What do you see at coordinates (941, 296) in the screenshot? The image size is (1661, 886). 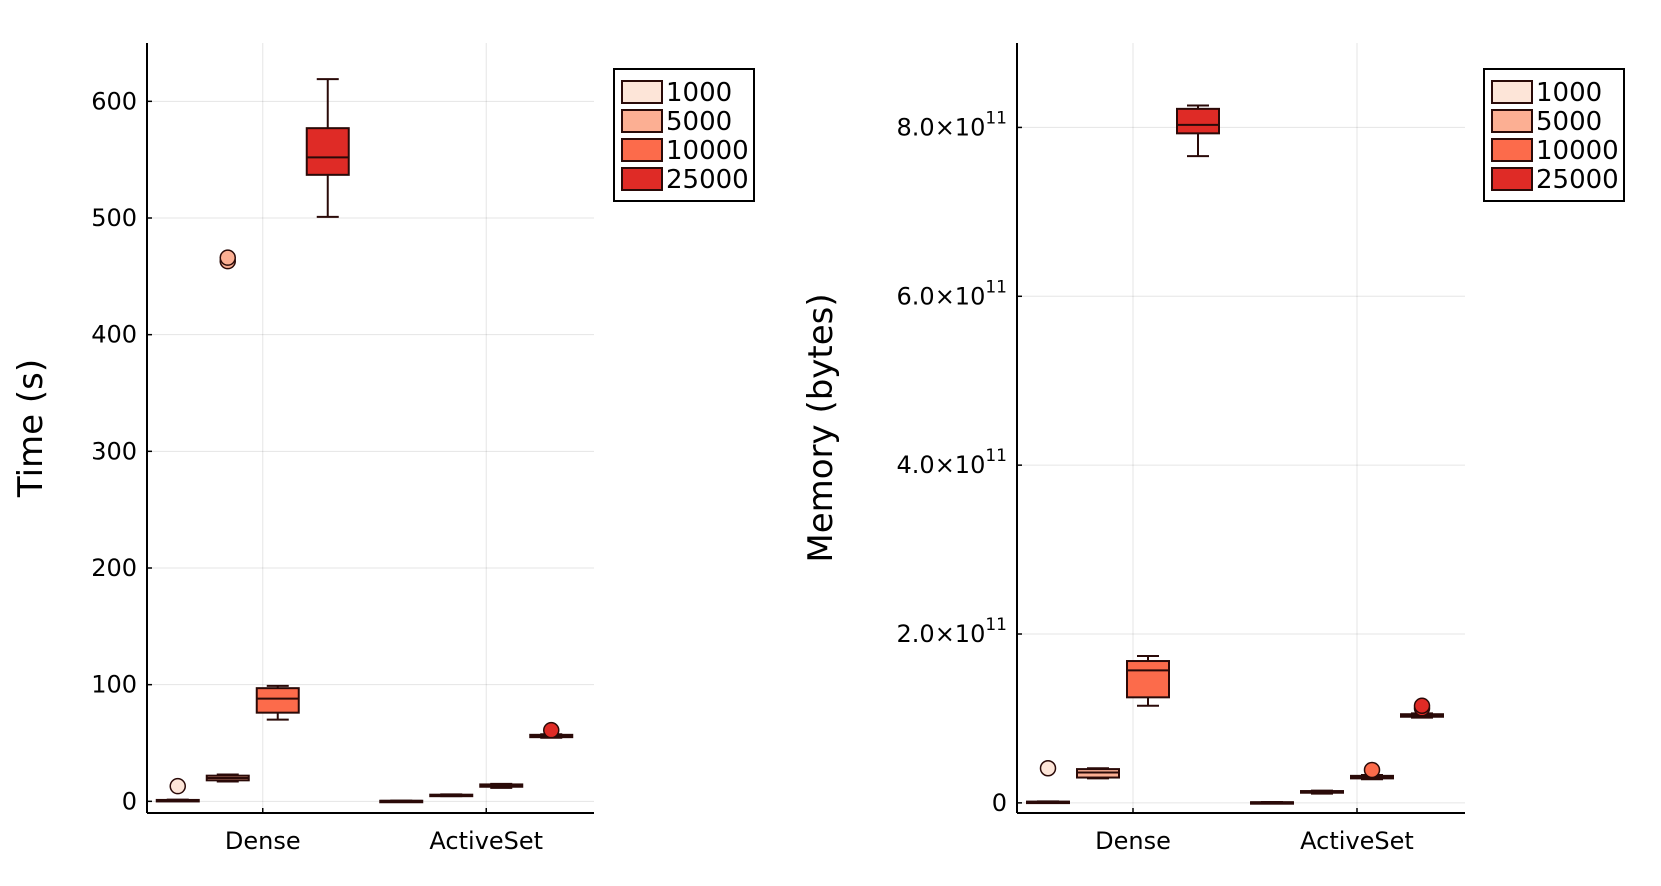 I see `y-tick-mantissa: 6.0×10` at bounding box center [941, 296].